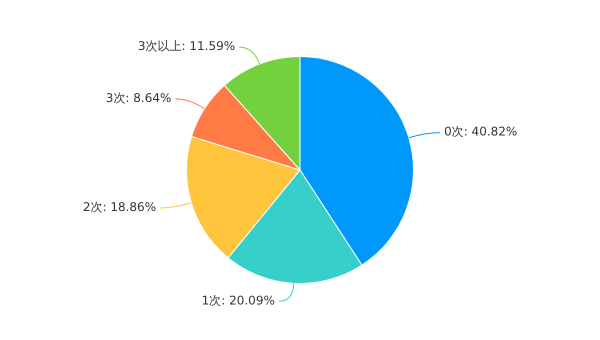  I want to click on slice-label: 1次, so click(212, 300).